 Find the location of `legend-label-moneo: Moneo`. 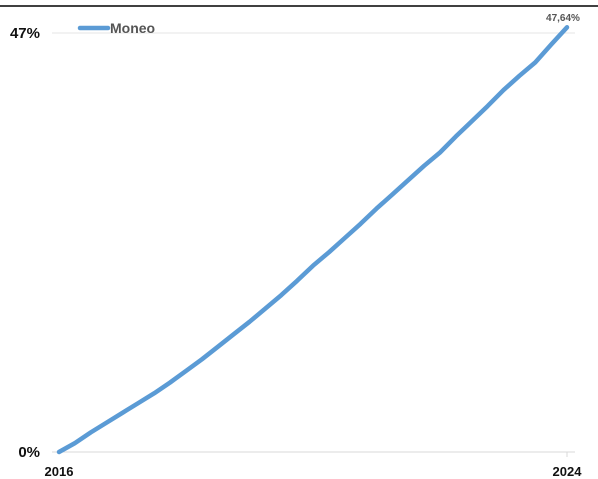

legend-label-moneo: Moneo is located at coordinates (132, 28).